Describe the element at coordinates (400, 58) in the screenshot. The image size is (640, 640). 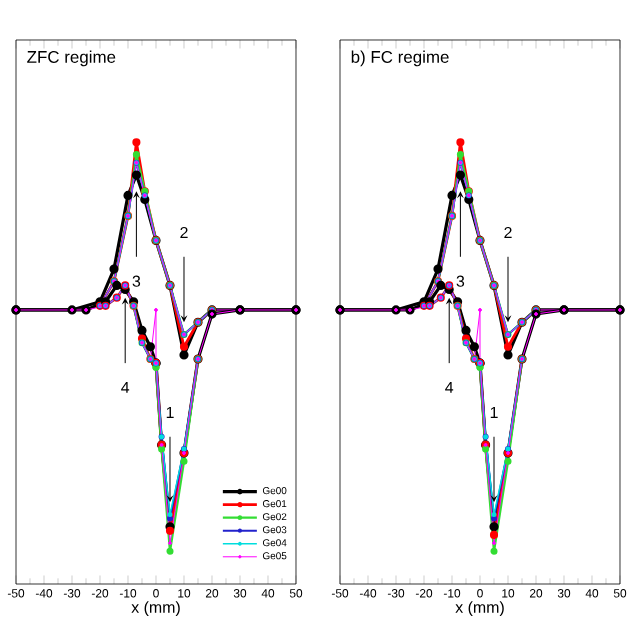
I see `chart-title: b) FC regime` at that location.